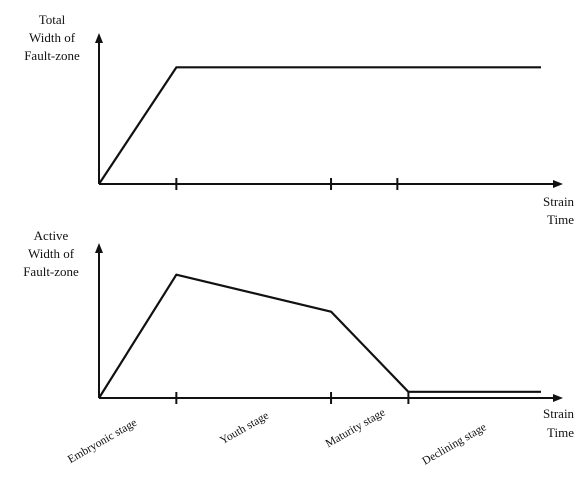 The height and width of the screenshot is (482, 586). Describe the element at coordinates (52, 19) in the screenshot. I see `y-axis-label-line-1: Total` at that location.